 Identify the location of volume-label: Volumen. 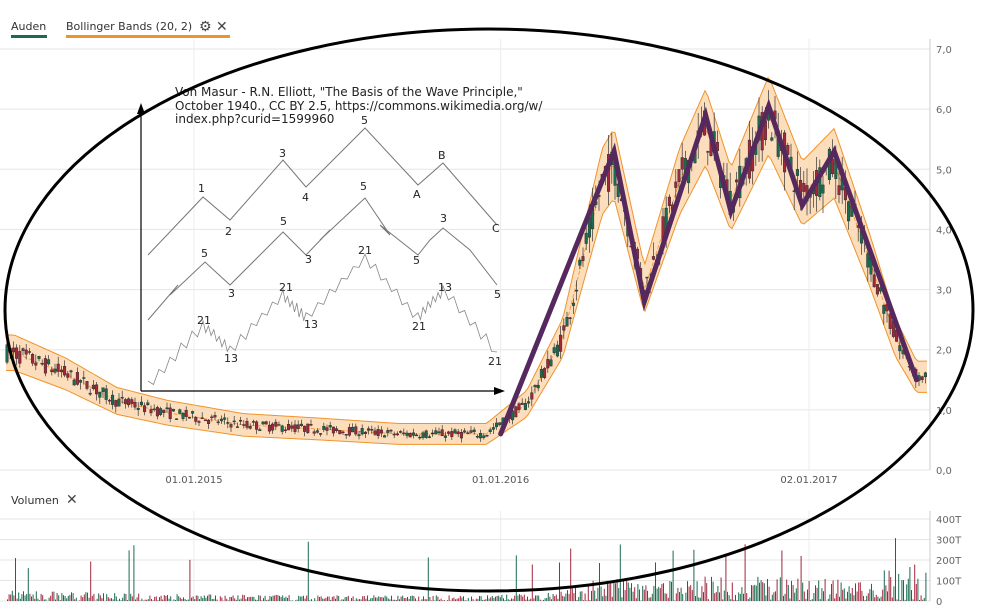
(35, 500).